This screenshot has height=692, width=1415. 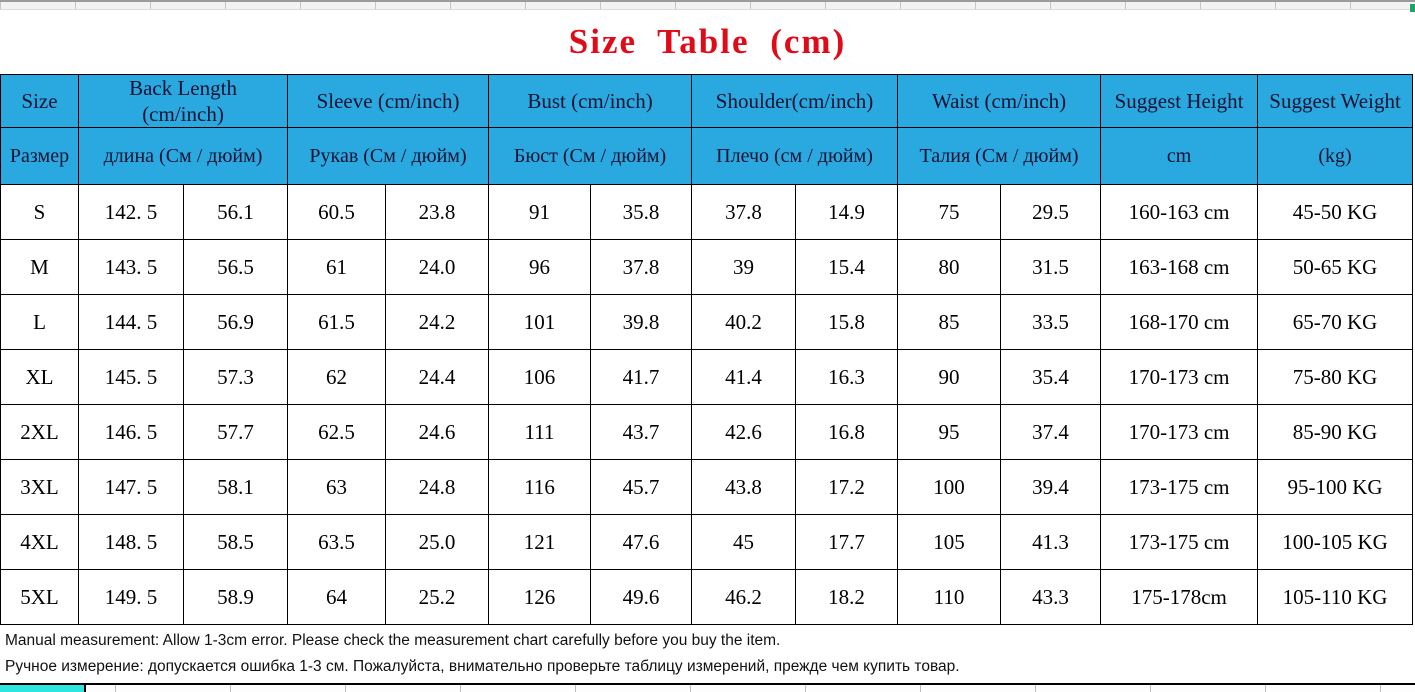 What do you see at coordinates (1179, 432) in the screenshot?
I see `cell-value: 170-173 cm` at bounding box center [1179, 432].